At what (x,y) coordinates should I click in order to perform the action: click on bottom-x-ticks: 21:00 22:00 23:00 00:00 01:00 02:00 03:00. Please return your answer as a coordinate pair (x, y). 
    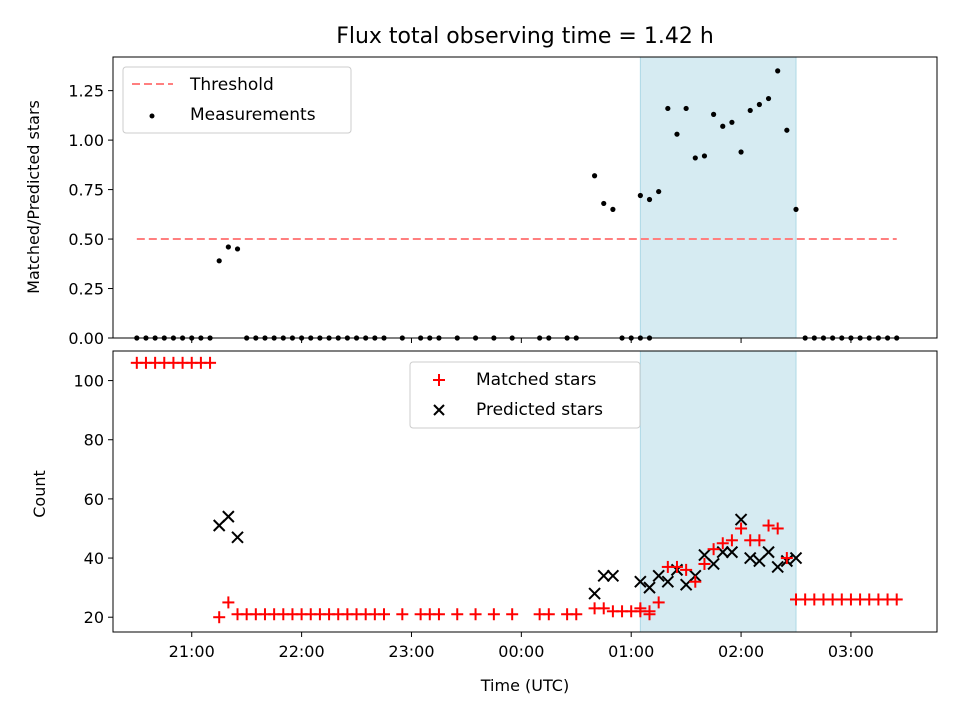
    Looking at the image, I should click on (521, 646).